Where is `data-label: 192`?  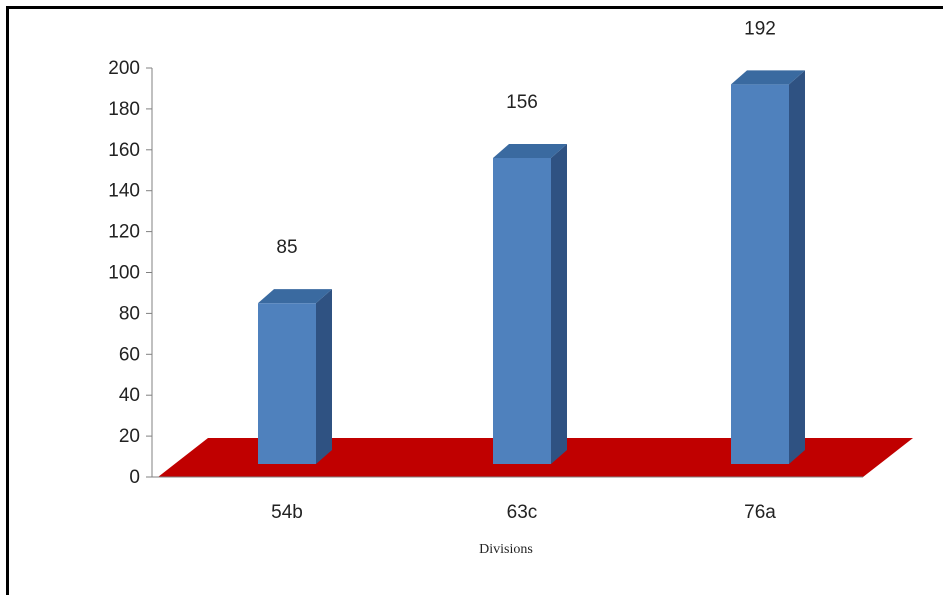 data-label: 192 is located at coordinates (760, 28).